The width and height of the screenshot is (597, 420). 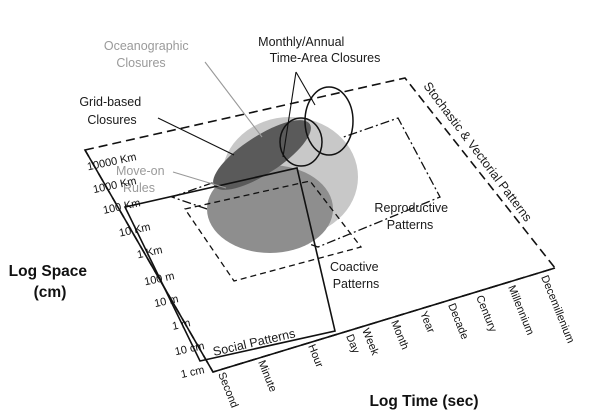 I want to click on time-tick-label: Month, so click(x=399, y=335).